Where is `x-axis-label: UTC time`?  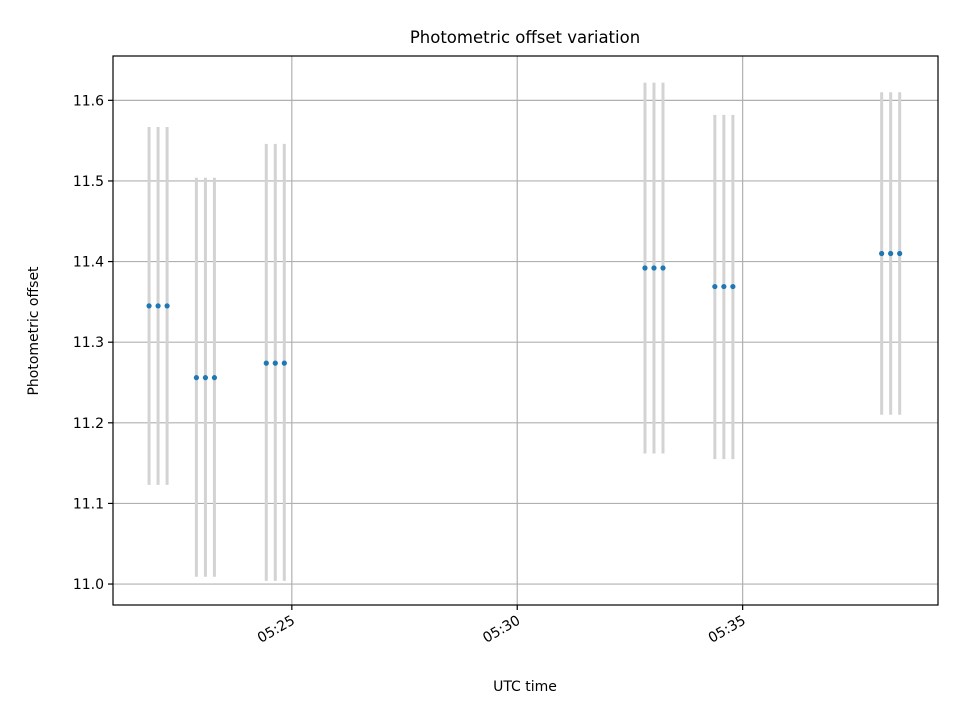
x-axis-label: UTC time is located at coordinates (525, 687).